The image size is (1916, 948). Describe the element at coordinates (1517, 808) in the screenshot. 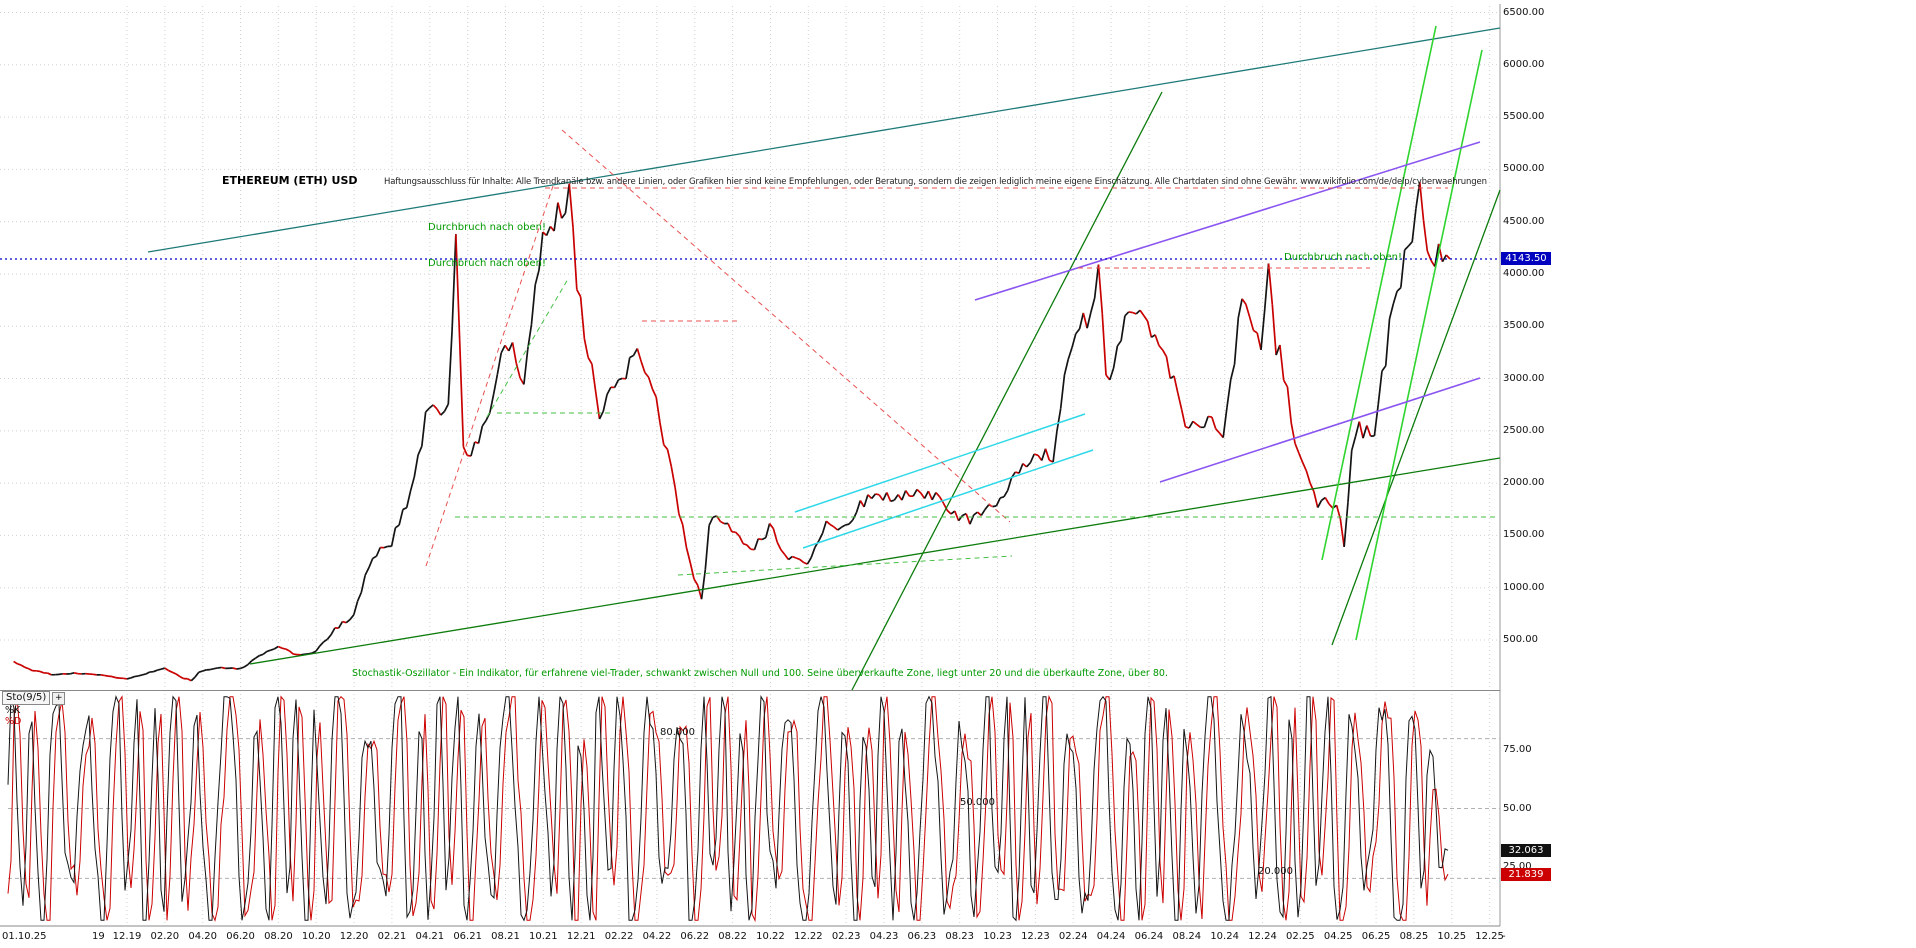

I see `stochastic-axis-label: 50.00` at that location.